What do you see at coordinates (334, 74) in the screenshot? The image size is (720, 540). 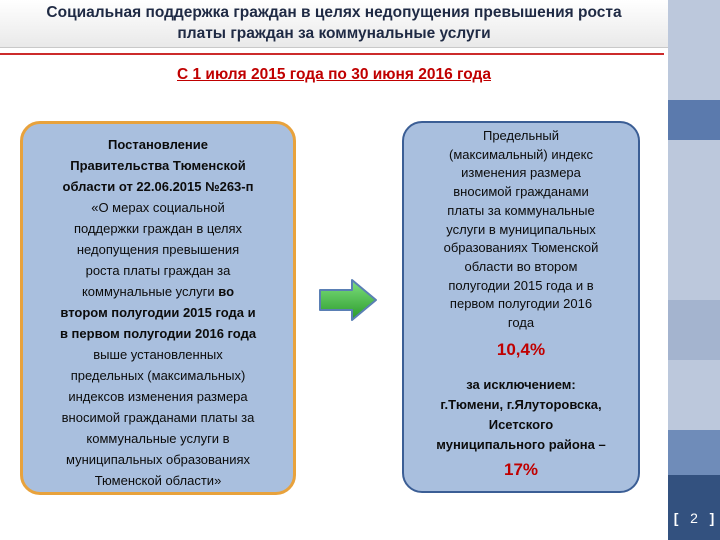 I see `period-heading: С 1 июля 2015 года по 30 июня 2016 года` at bounding box center [334, 74].